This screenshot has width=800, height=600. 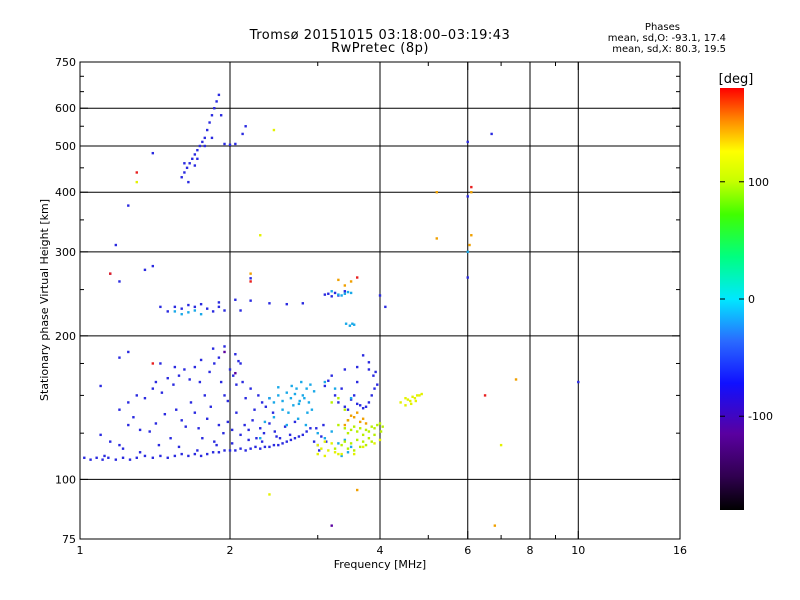 What do you see at coordinates (44, 300) in the screenshot?
I see `y-axis-label: Stationary phase Virtual Height [km]` at bounding box center [44, 300].